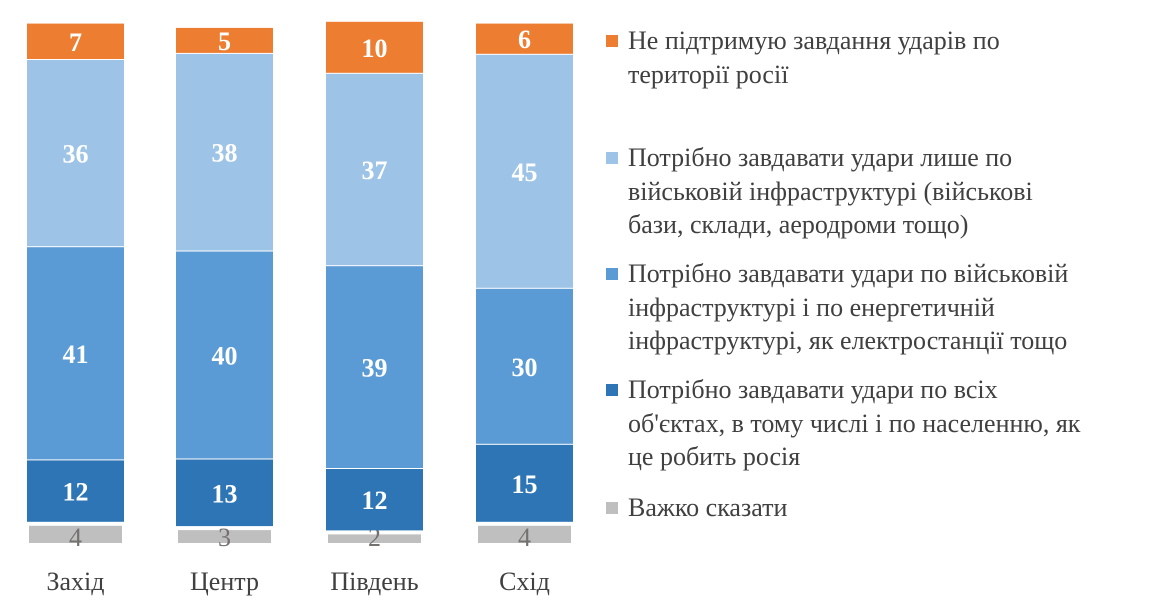 The image size is (1158, 611). I want to click on data-label: 6, so click(524, 39).